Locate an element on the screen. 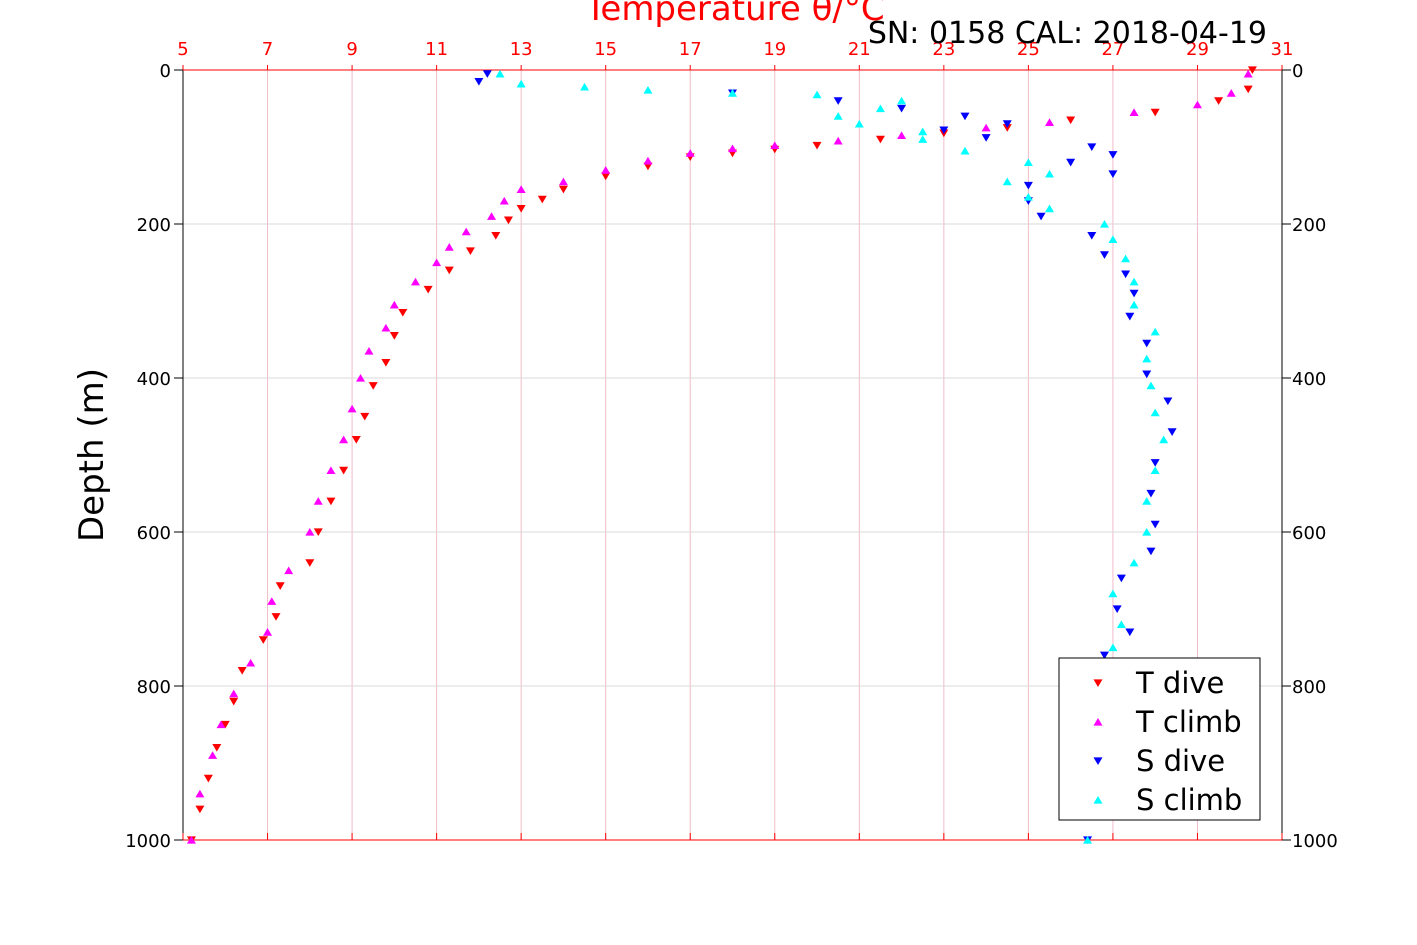 This screenshot has width=1417, height=945. legend-label: S climb is located at coordinates (1189, 800).